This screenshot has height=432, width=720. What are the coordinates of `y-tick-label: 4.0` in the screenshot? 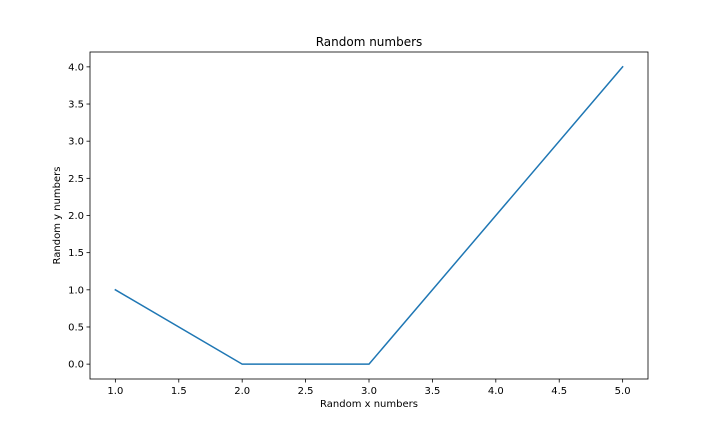 It's located at (76, 67).